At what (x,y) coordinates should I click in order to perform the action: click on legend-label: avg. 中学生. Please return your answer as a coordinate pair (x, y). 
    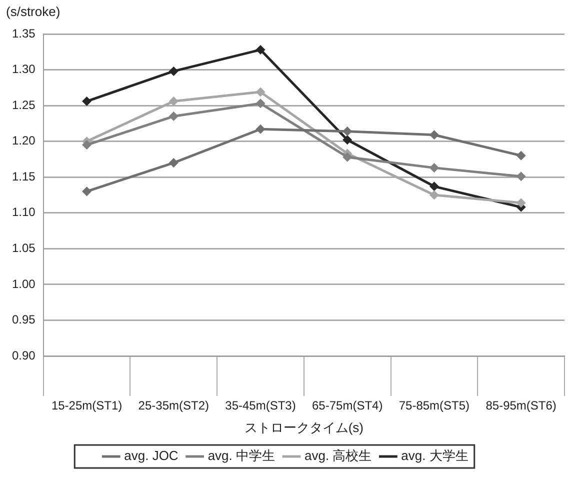
    Looking at the image, I should click on (242, 456).